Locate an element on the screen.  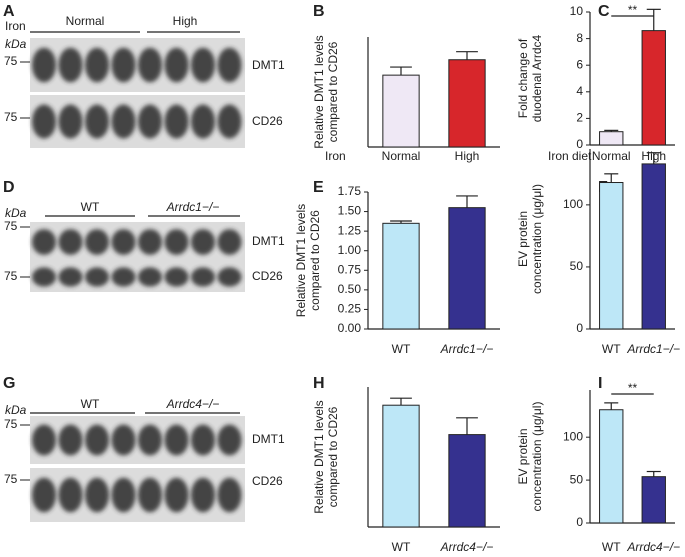
y-tick-label: 100 is located at coordinates (573, 204).